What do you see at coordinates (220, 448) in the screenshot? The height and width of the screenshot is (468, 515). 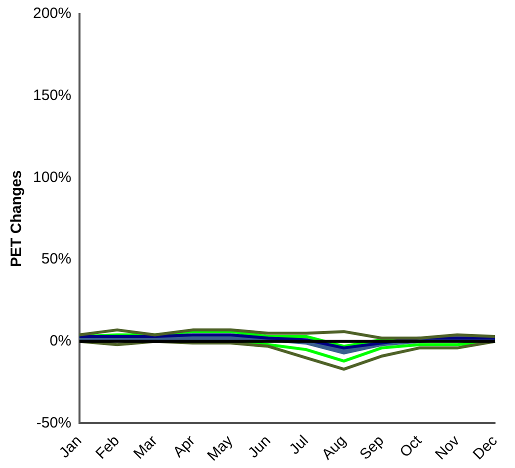 I see `x-tick-label: May` at bounding box center [220, 448].